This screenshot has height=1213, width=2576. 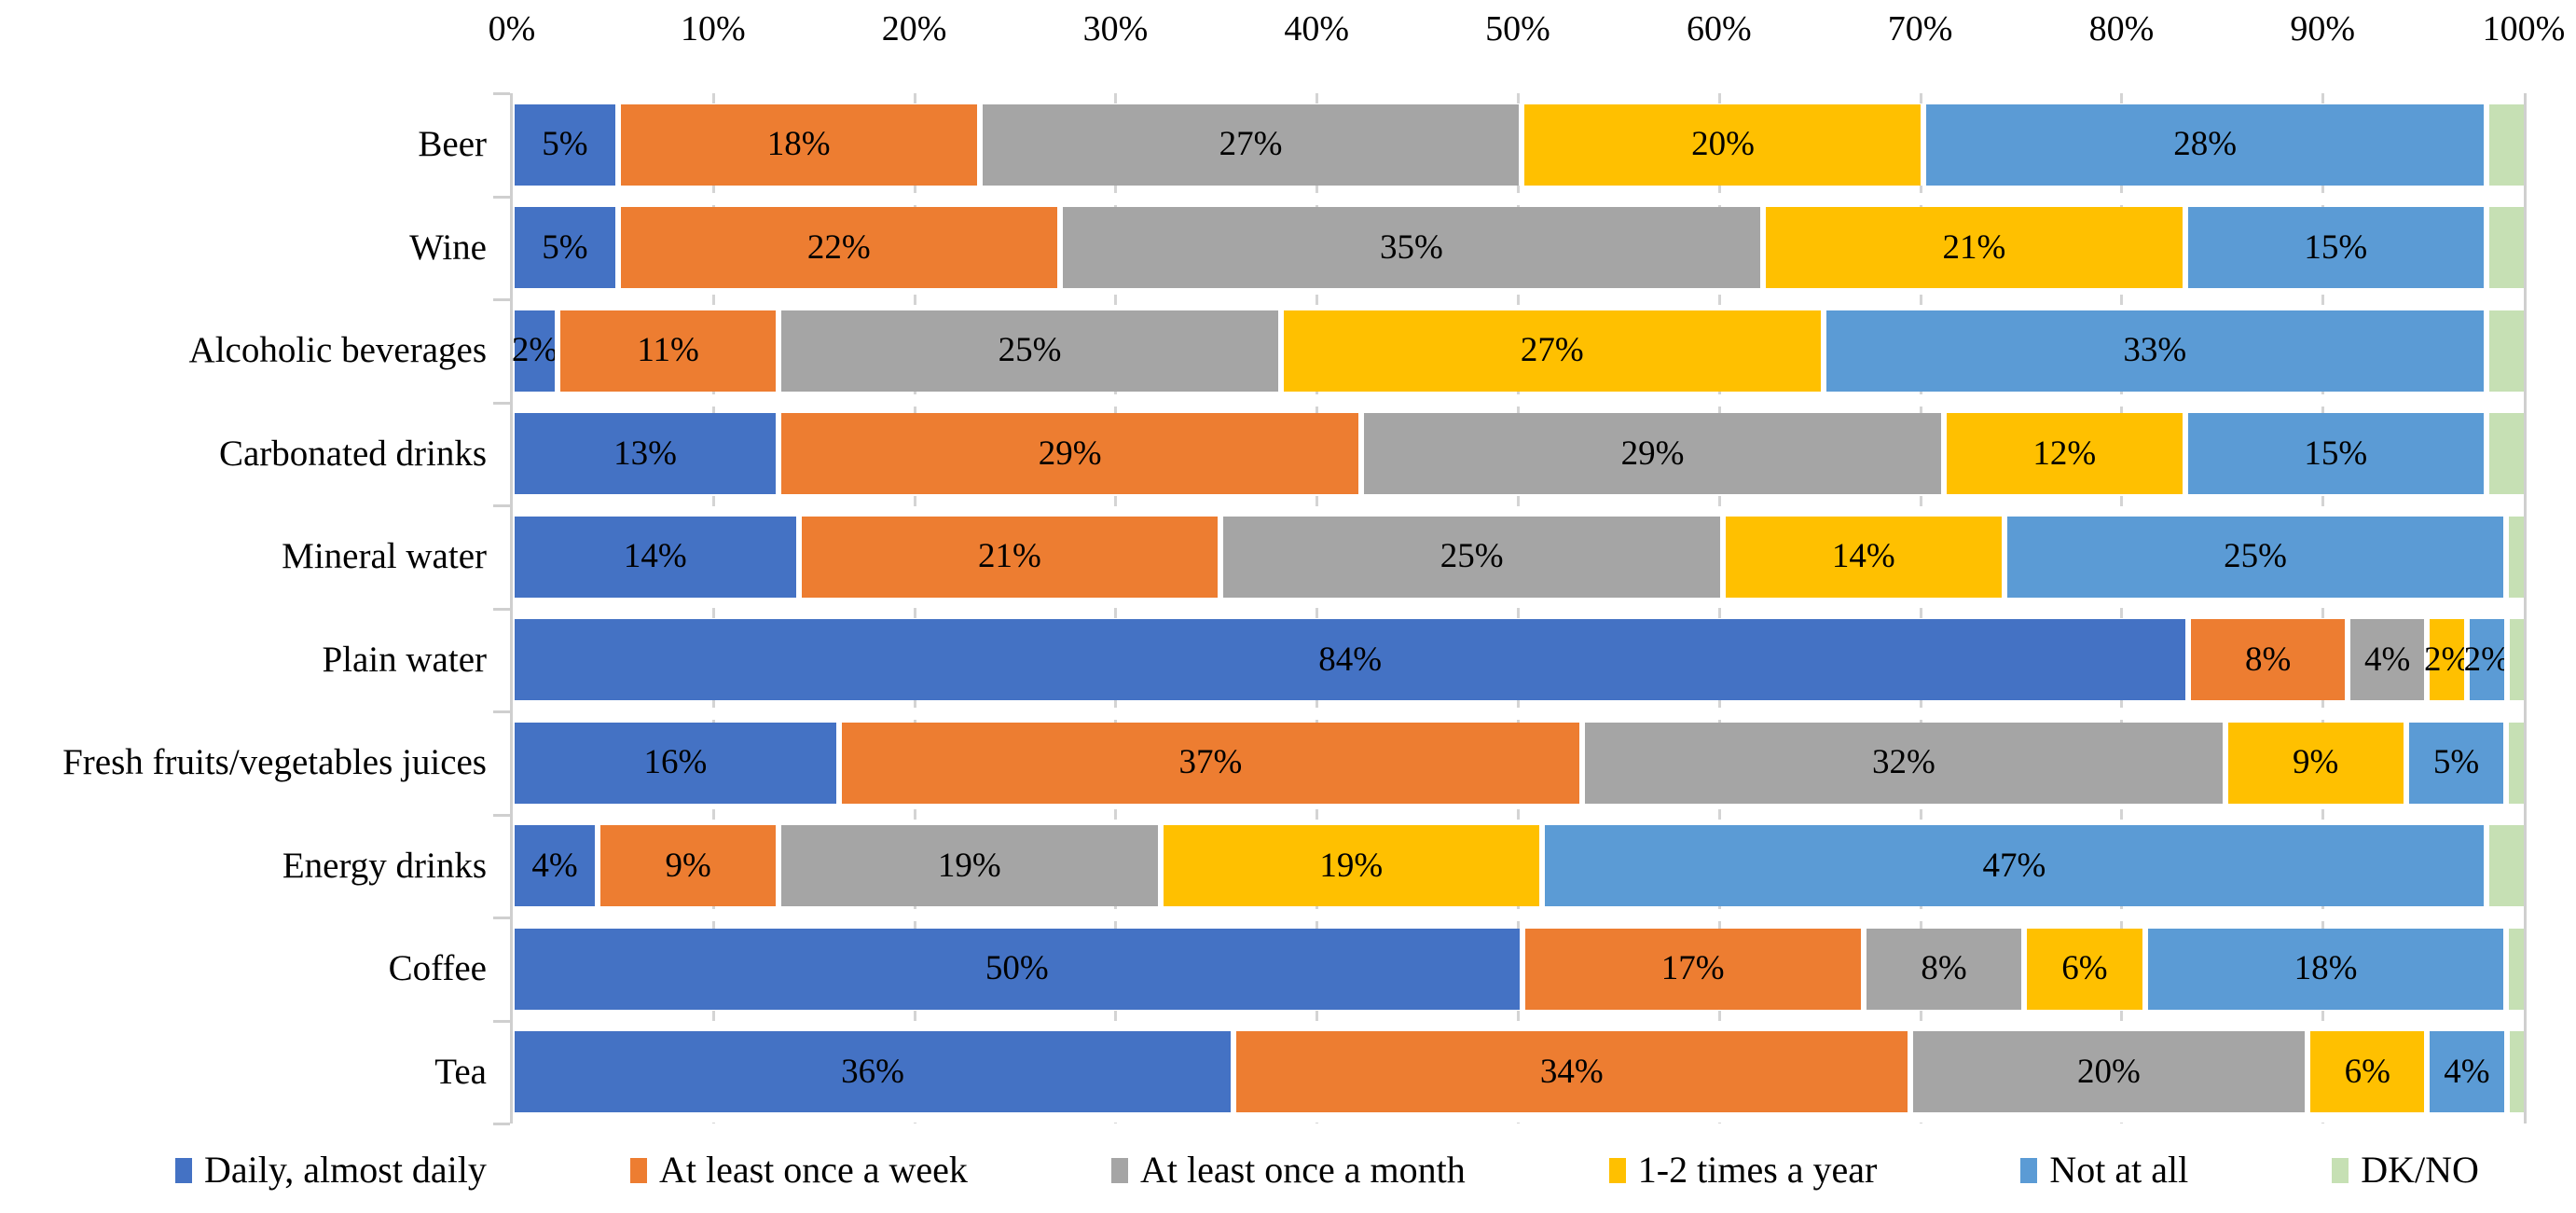 I want to click on category-label-alcoholic-beverages: Alcoholic beverages, so click(x=337, y=350).